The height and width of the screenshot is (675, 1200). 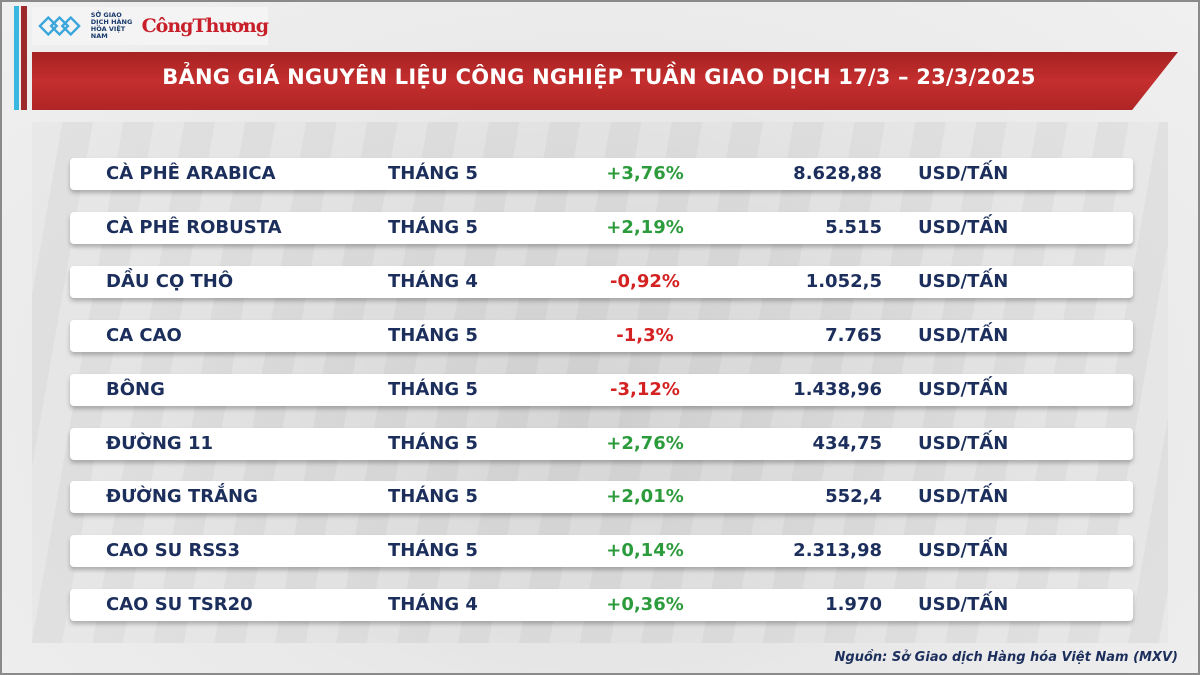 I want to click on table-row: ĐƯỜNG 11 THÁNG 5 +2,76% 434,75 USD/TẤN, so click(x=601, y=443).